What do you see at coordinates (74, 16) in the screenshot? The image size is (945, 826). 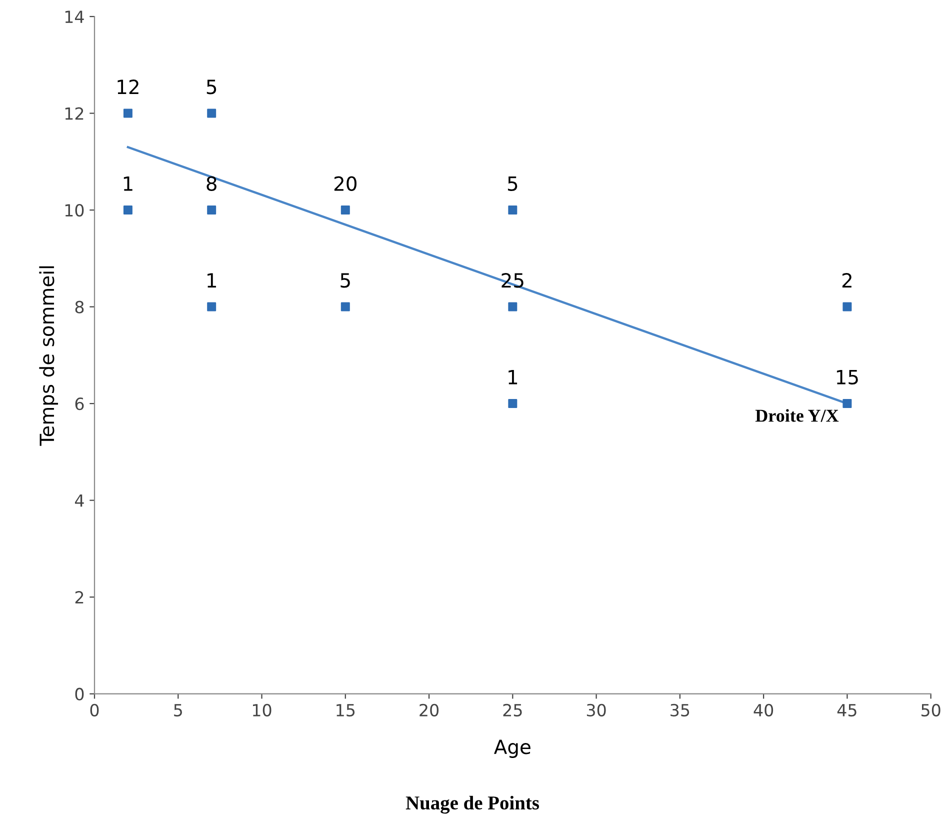 I see `y-tick-label: 14` at bounding box center [74, 16].